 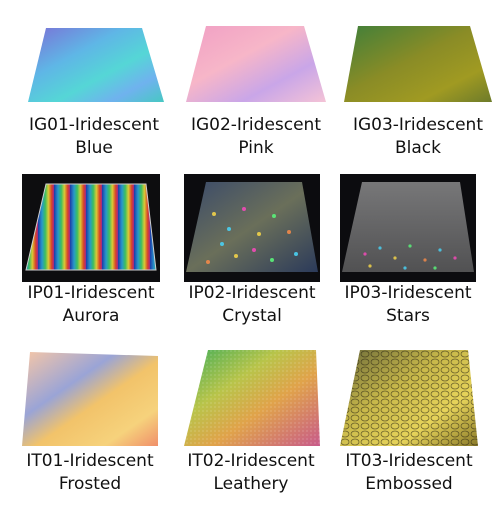 I want to click on product-card-ig03: IG03-Iridescent Black, so click(x=418, y=89).